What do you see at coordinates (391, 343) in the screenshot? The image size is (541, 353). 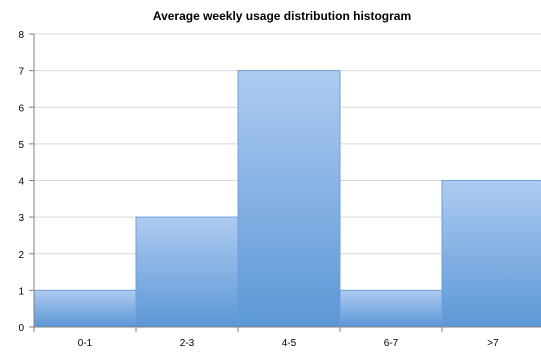 I see `x-tick-label: 6-7` at bounding box center [391, 343].